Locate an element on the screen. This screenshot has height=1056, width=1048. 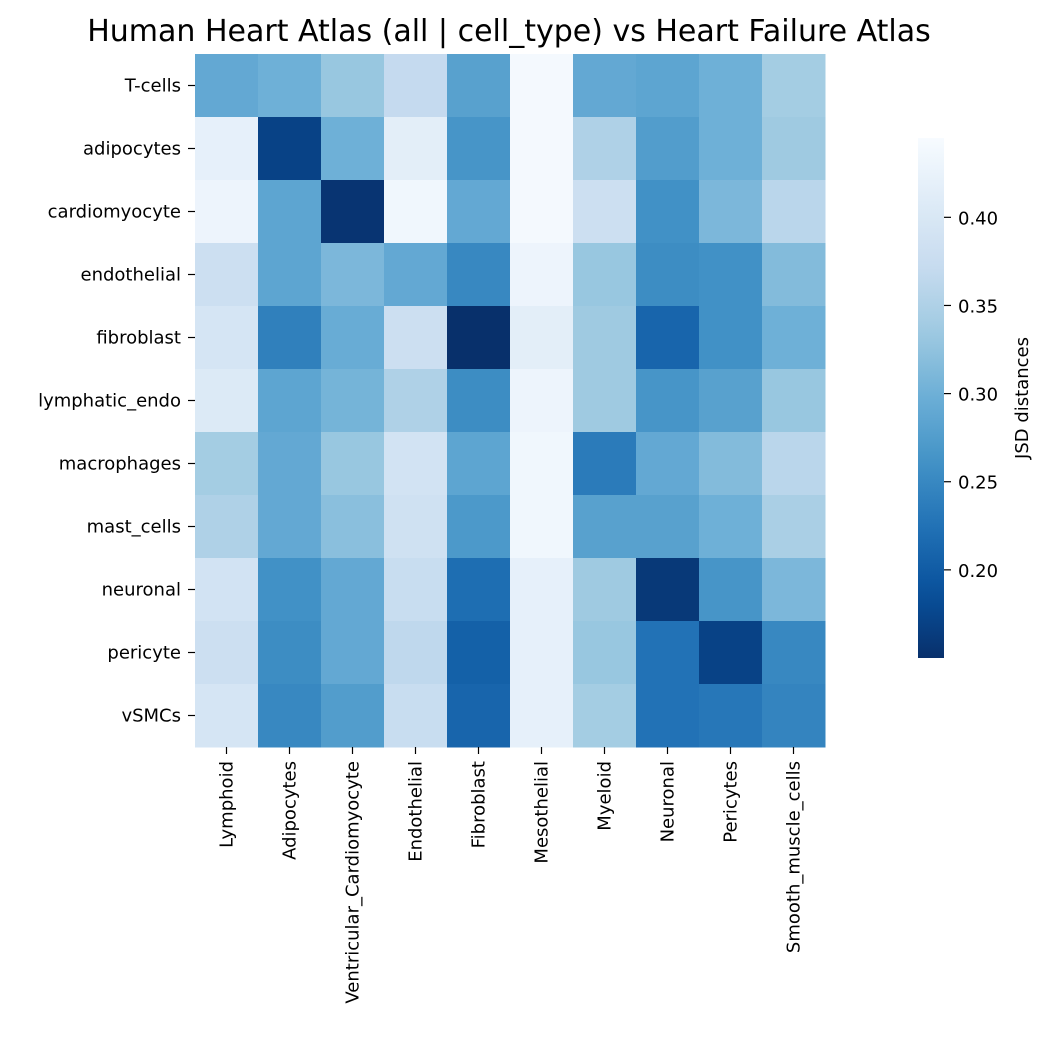
row-label: macrophages is located at coordinates (120, 464).